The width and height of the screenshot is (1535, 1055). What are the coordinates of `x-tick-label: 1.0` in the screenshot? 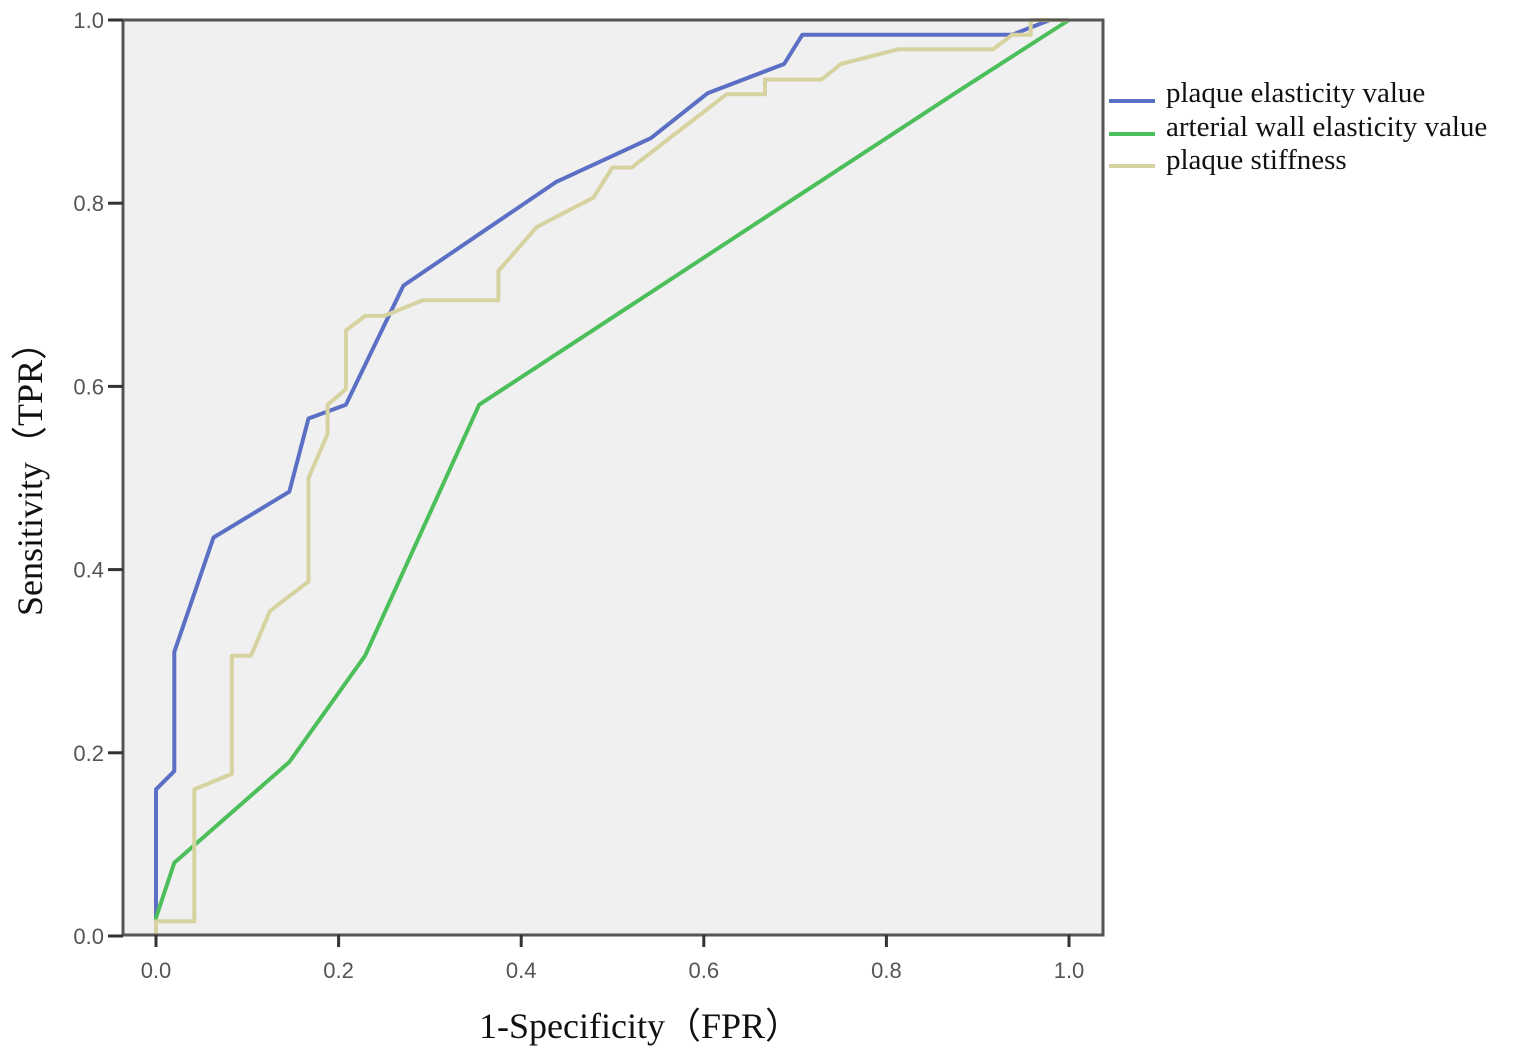 It's located at (1069, 970).